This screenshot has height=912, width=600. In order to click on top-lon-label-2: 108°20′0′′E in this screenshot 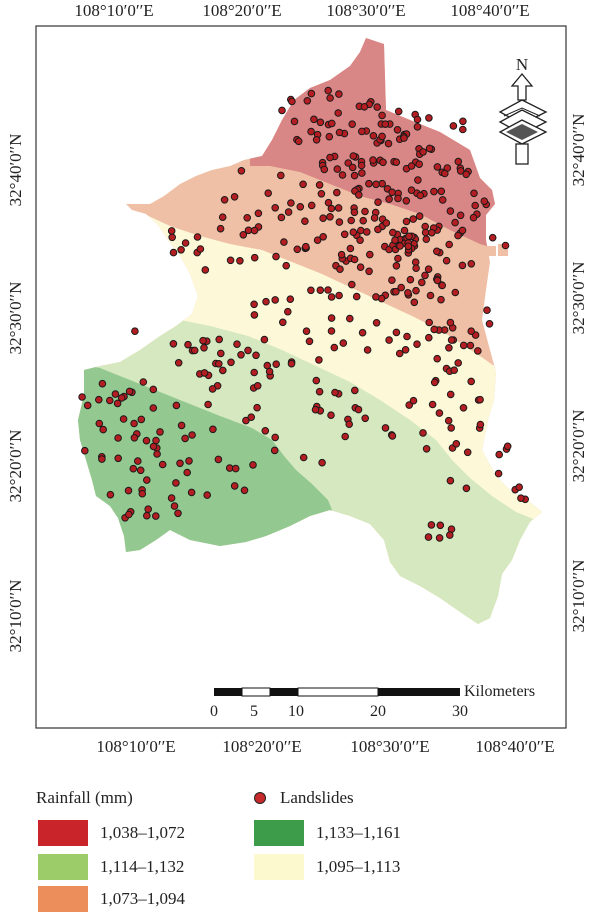, I will do `click(241, 10)`.